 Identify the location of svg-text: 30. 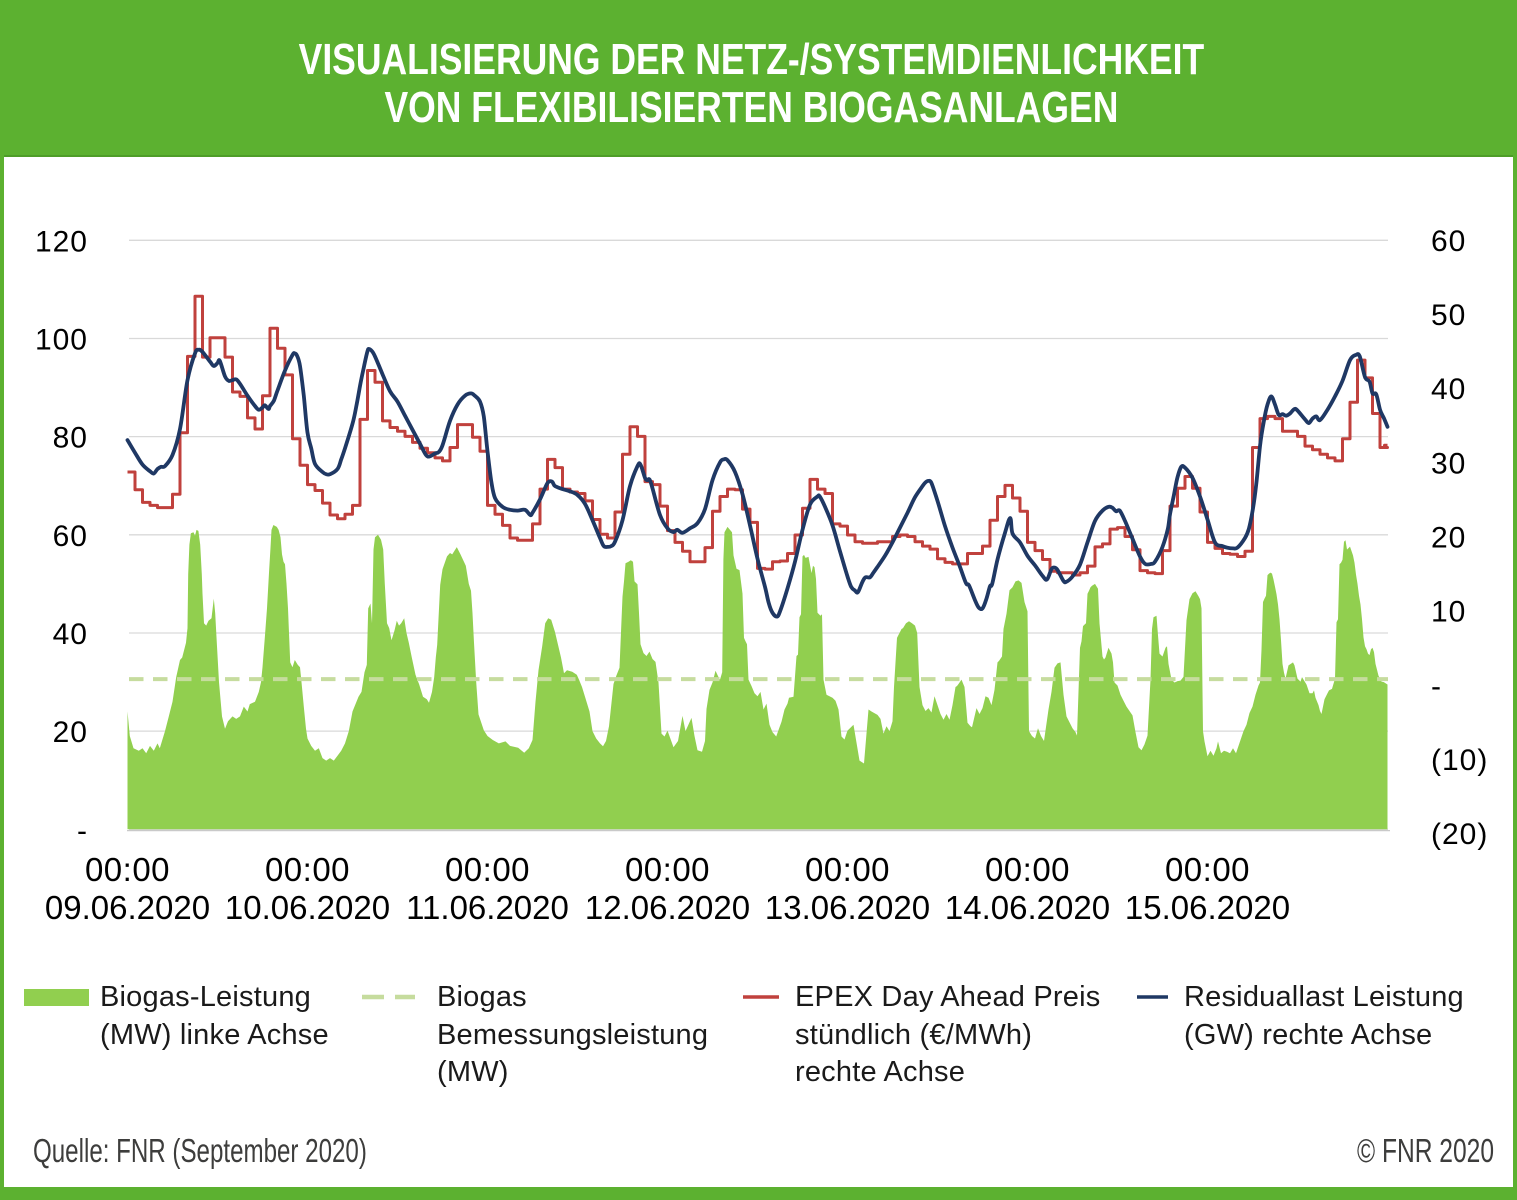
(1448, 463).